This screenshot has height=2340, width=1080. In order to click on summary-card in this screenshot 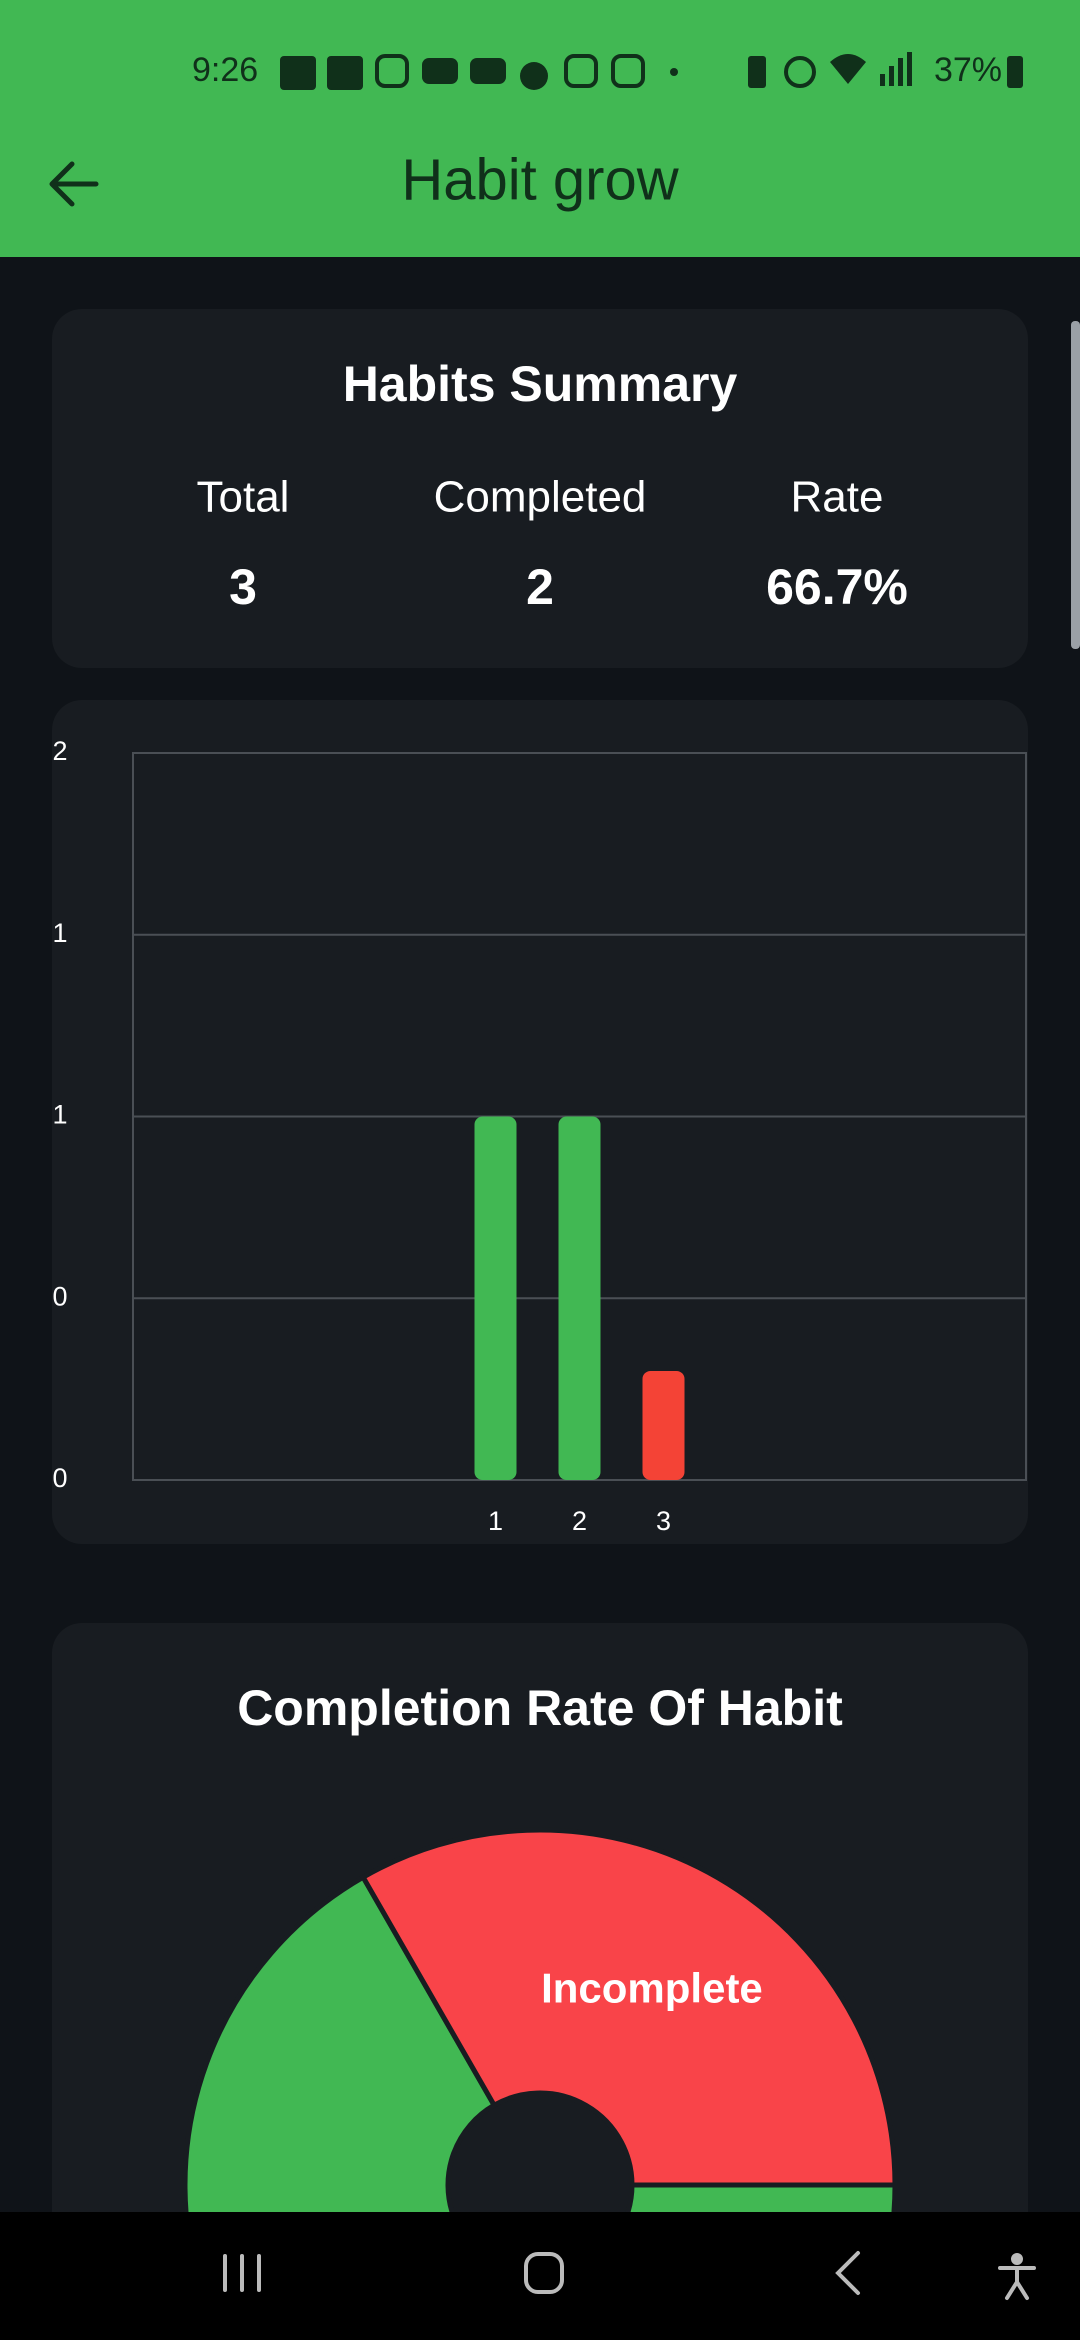, I will do `click(540, 488)`.